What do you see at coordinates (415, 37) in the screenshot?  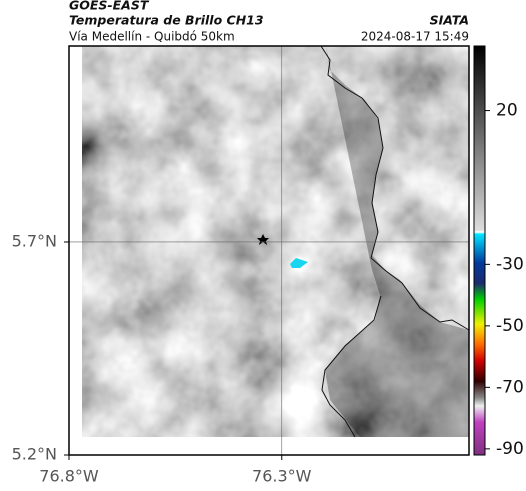 I see `timestamp: 2024-08-17 15:49` at bounding box center [415, 37].